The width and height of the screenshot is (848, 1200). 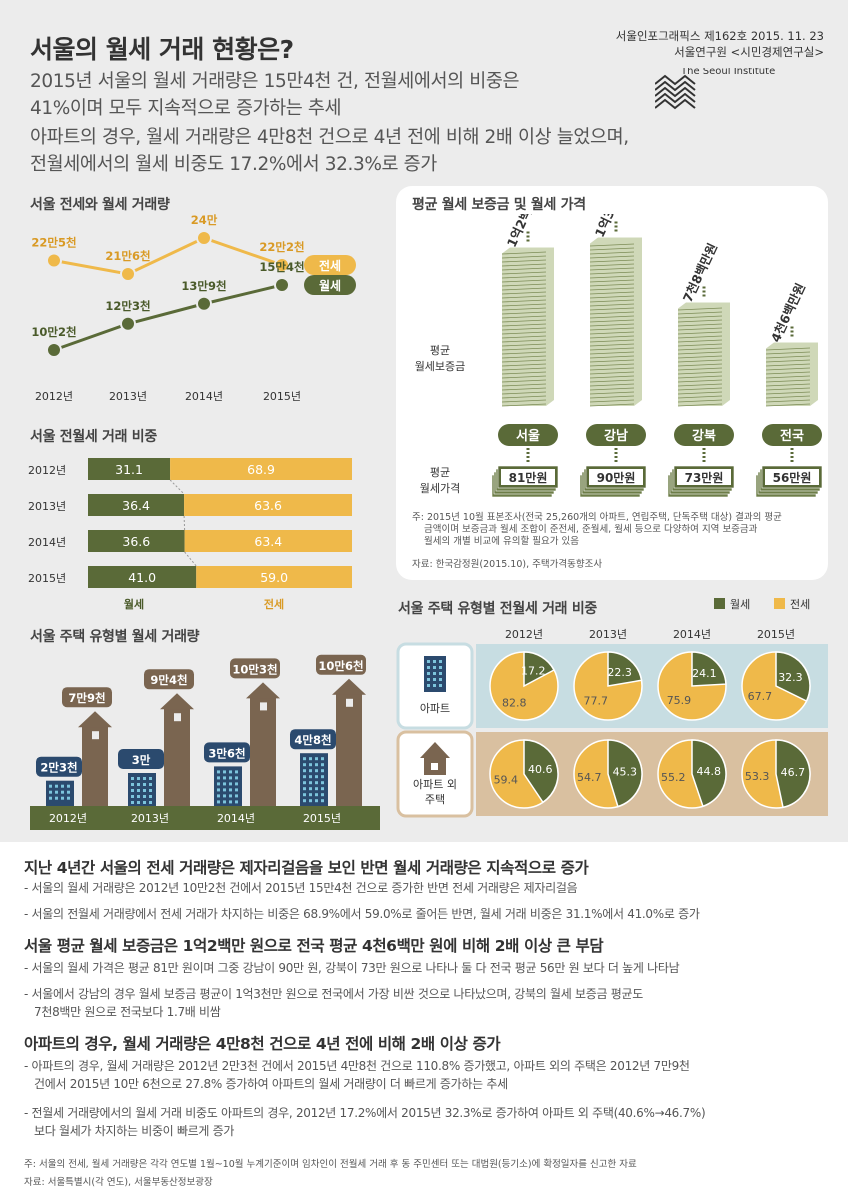 I want to click on ratio-bar-wolse, so click(x=142, y=577).